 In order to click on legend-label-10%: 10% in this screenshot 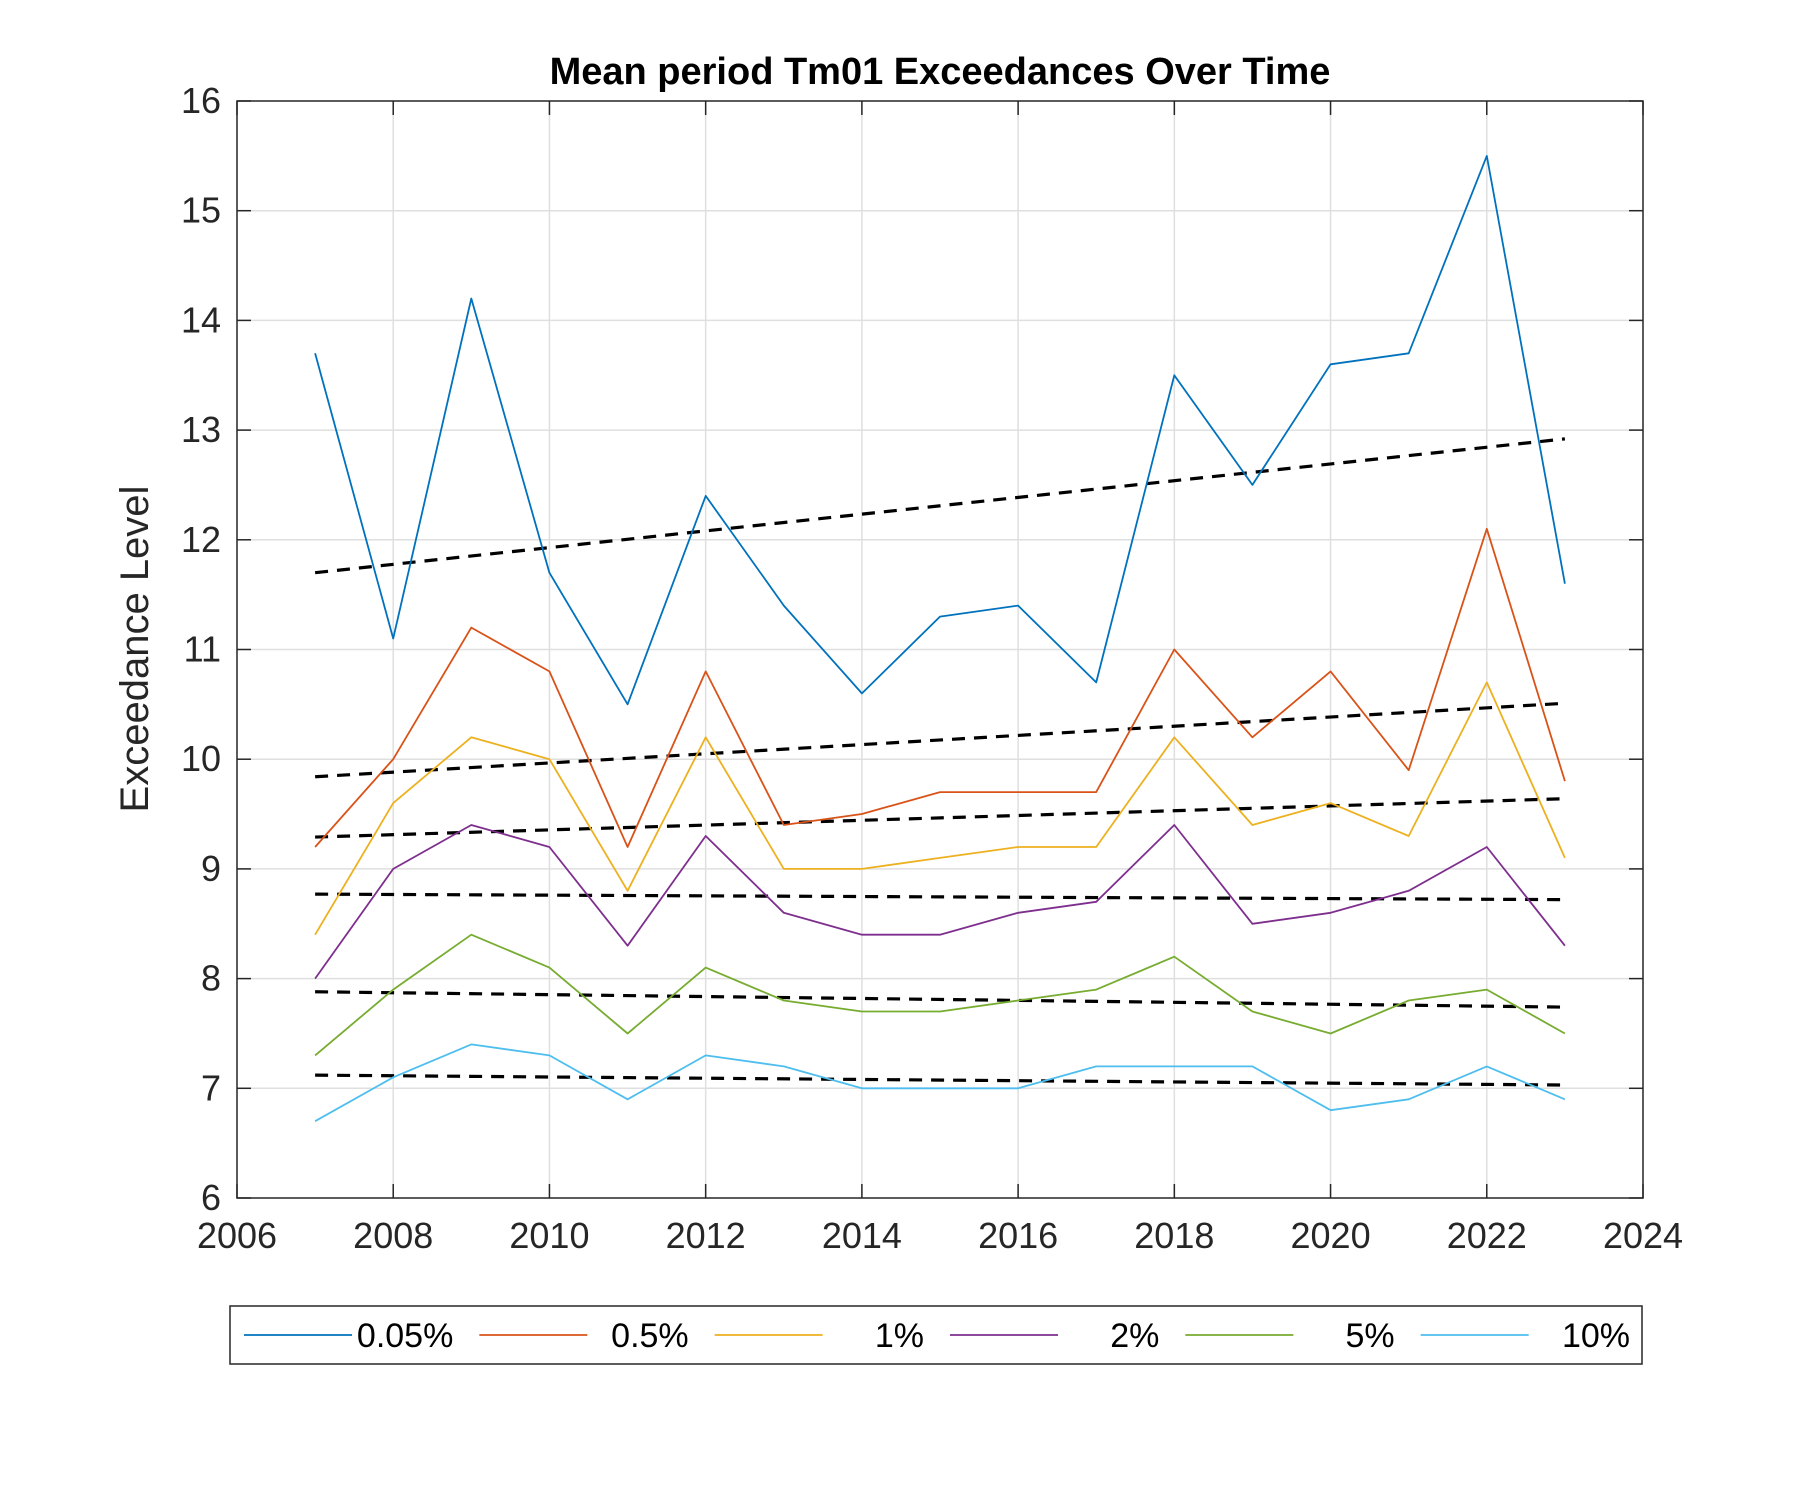, I will do `click(1596, 1336)`.